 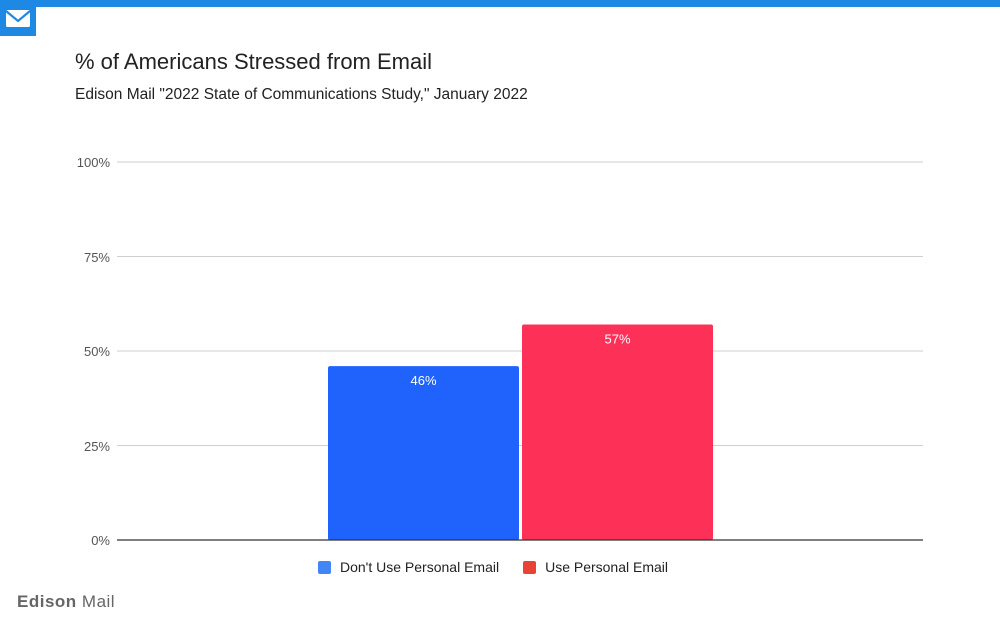 What do you see at coordinates (500, 3) in the screenshot?
I see `top-accent-bar` at bounding box center [500, 3].